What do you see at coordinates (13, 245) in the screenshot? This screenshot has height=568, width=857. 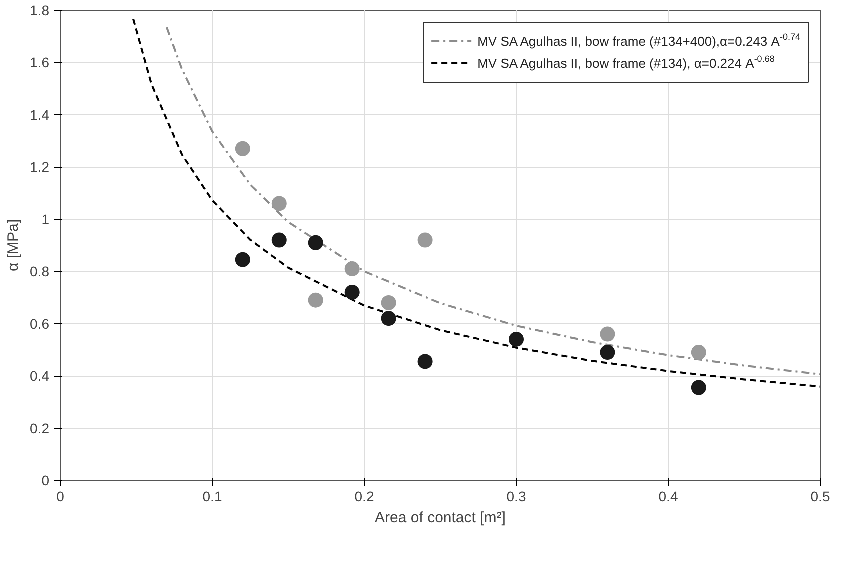 I see `y-axis-title: α [MPa]` at bounding box center [13, 245].